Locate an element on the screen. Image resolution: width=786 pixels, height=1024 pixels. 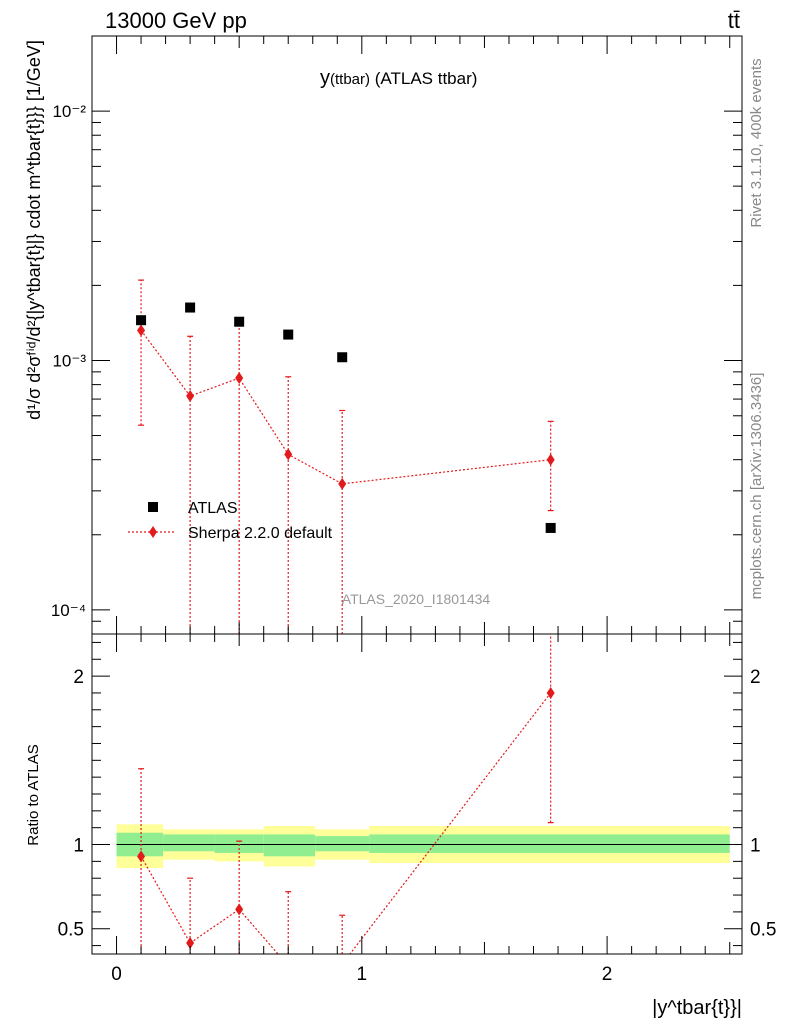
ratio-bands is located at coordinates (423, 846).